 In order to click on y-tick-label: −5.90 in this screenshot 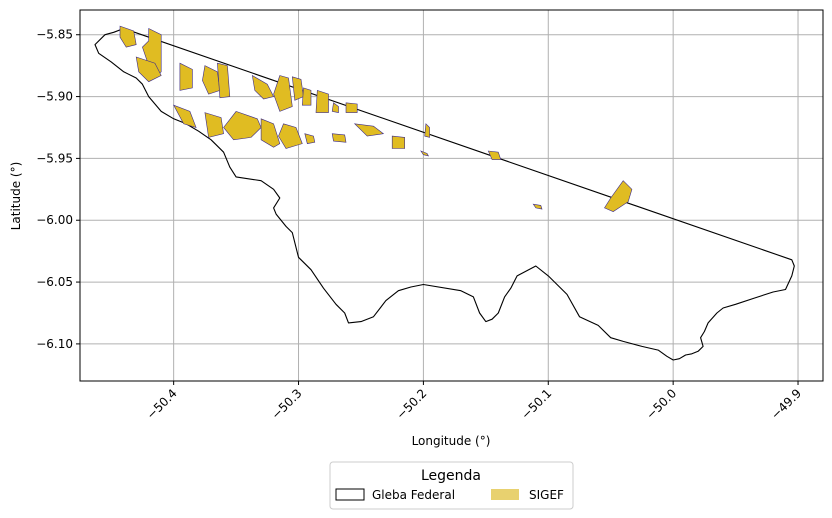, I will do `click(54, 97)`.